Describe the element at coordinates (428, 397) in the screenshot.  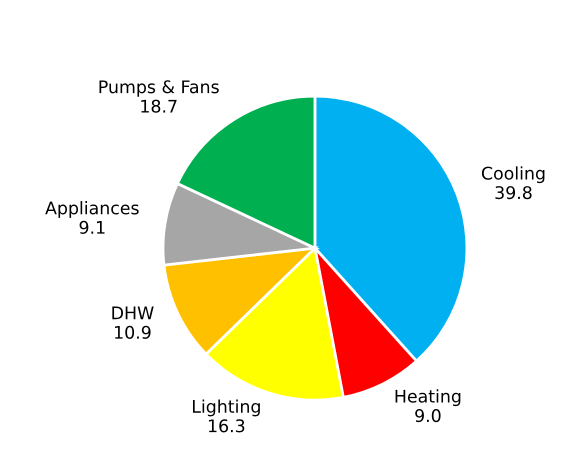
I see `slice-label: Heating` at that location.